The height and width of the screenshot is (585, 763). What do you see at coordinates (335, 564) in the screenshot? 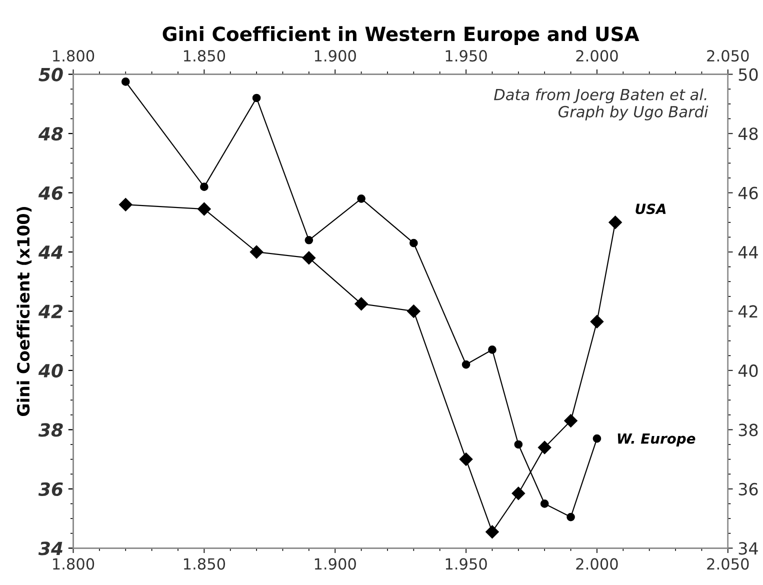
I see `x-tick-label: 1.900` at bounding box center [335, 564].